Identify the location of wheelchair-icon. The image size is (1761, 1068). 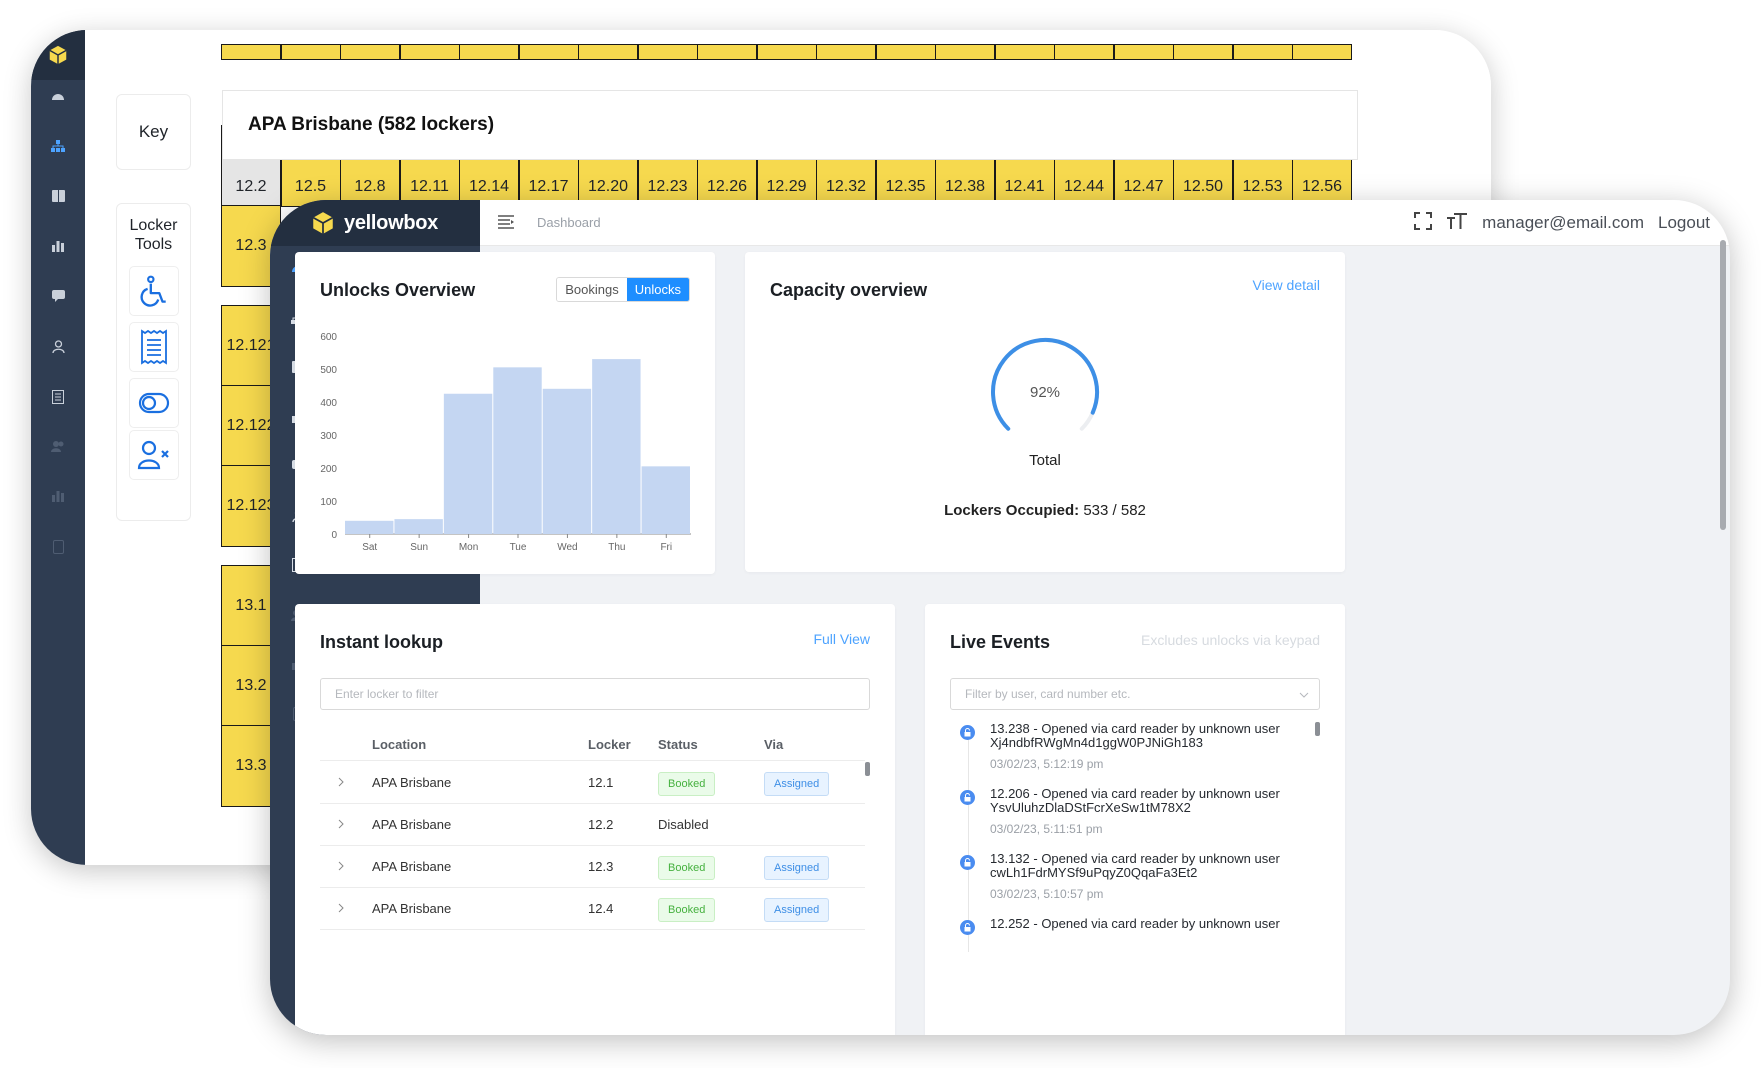
(154, 291).